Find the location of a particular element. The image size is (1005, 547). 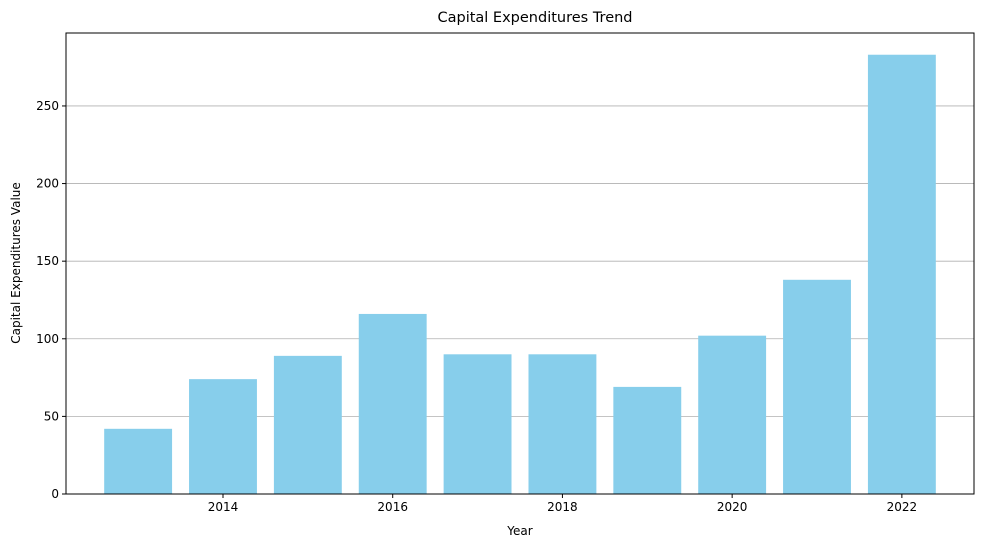

bar-2017 is located at coordinates (477, 424).